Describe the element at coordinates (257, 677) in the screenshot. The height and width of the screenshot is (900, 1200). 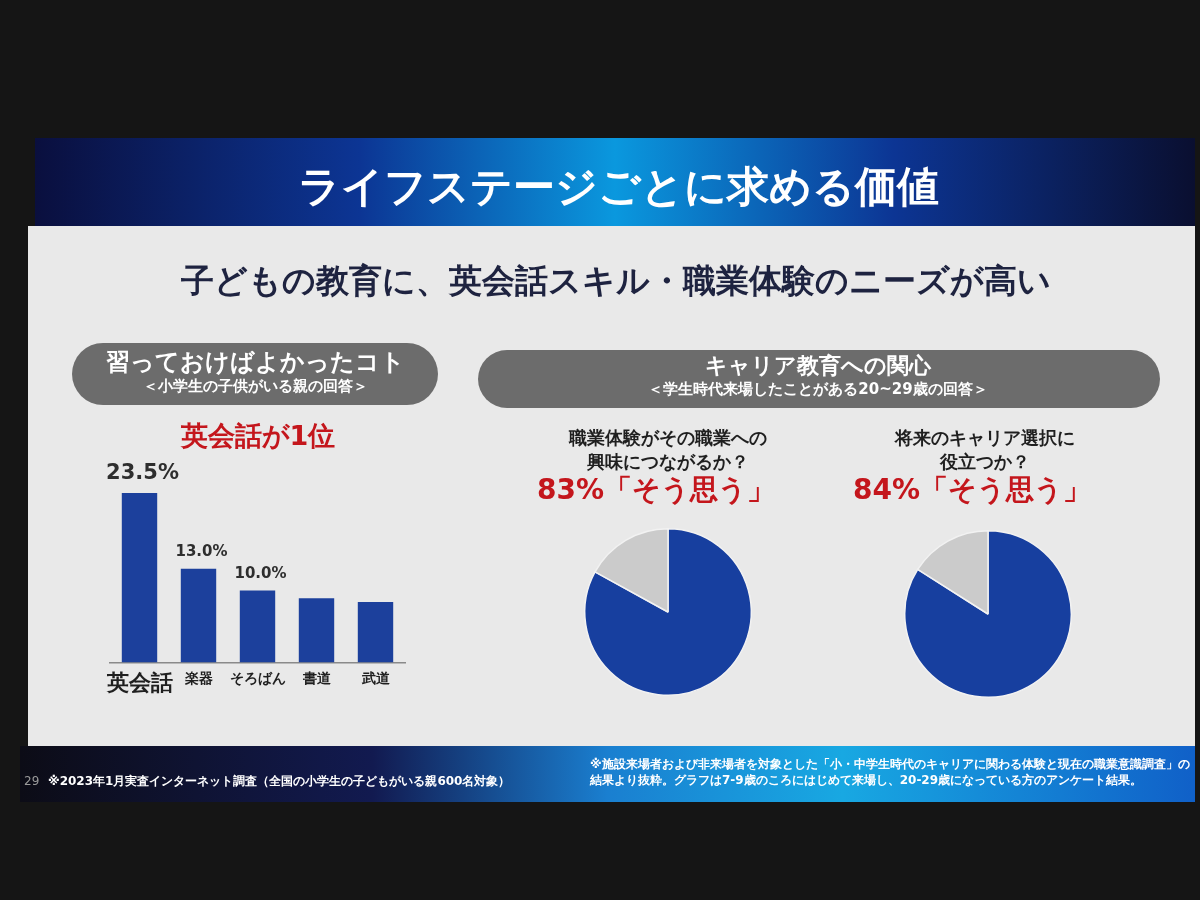
I see `x-tick-label: そろばん` at that location.